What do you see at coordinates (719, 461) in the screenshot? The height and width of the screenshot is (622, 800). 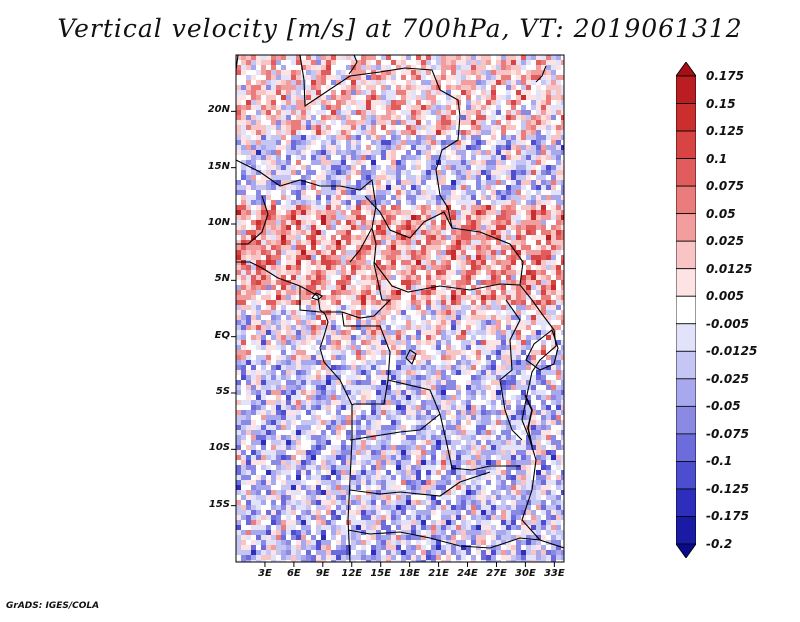 I see `colorbar-label: -0.1` at bounding box center [719, 461].